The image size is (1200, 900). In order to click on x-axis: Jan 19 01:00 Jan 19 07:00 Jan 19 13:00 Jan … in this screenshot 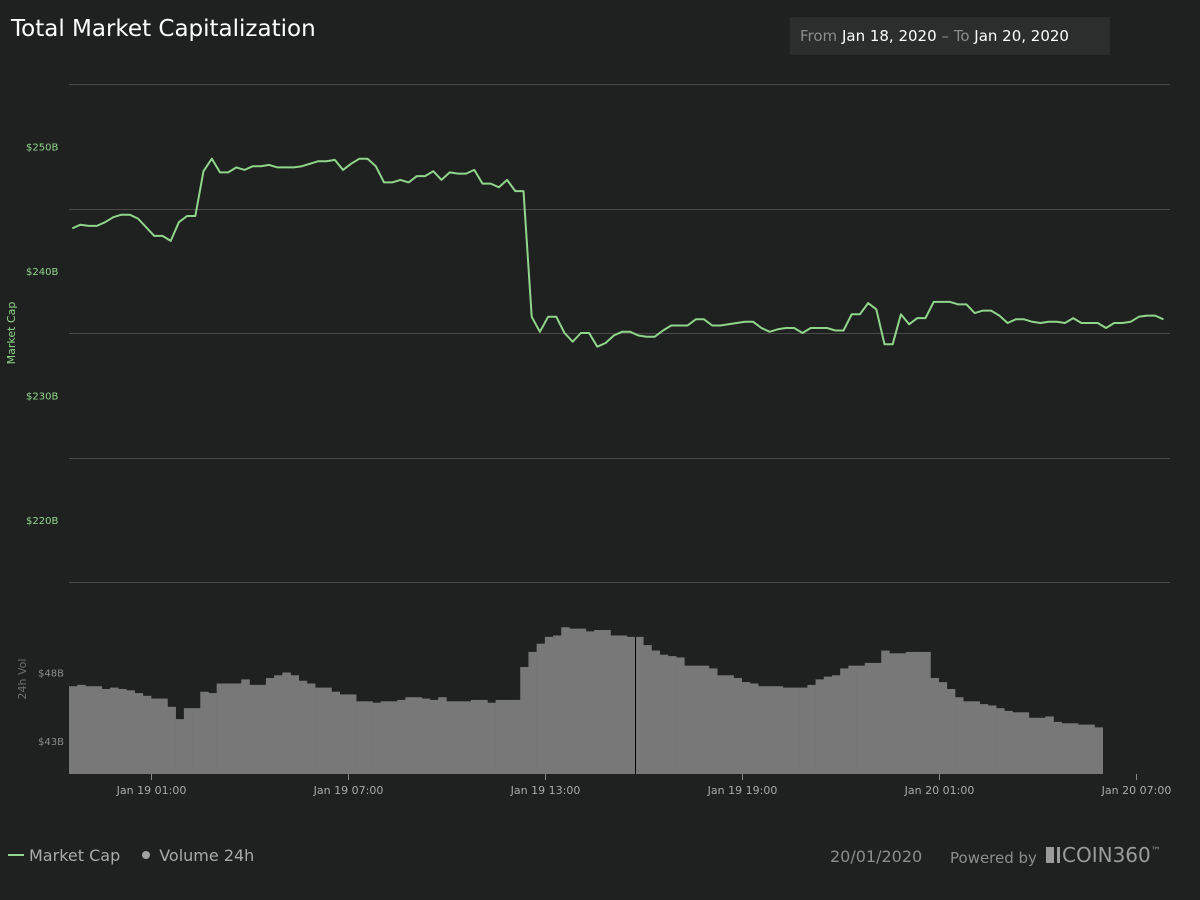, I will do `click(644, 785)`.